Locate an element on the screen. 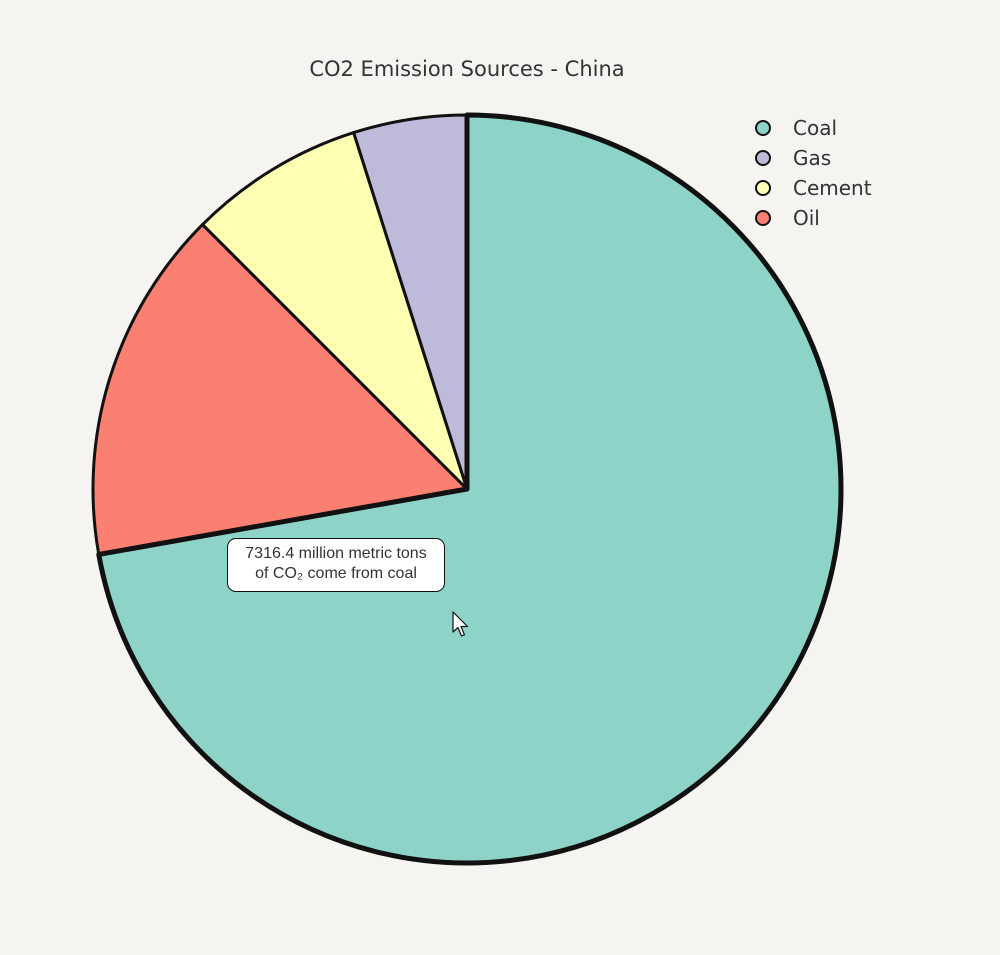  legend-item-cement: Cement is located at coordinates (813, 188).